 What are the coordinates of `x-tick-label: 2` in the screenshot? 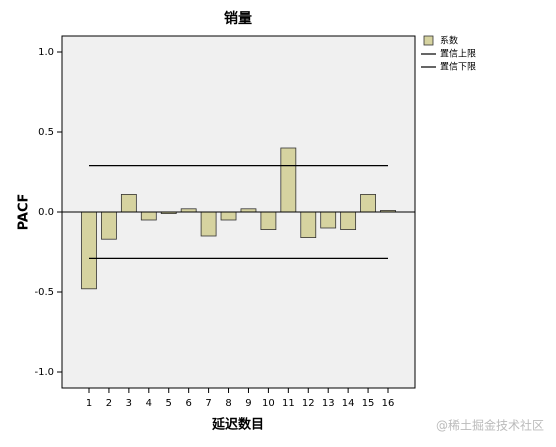 It's located at (109, 403).